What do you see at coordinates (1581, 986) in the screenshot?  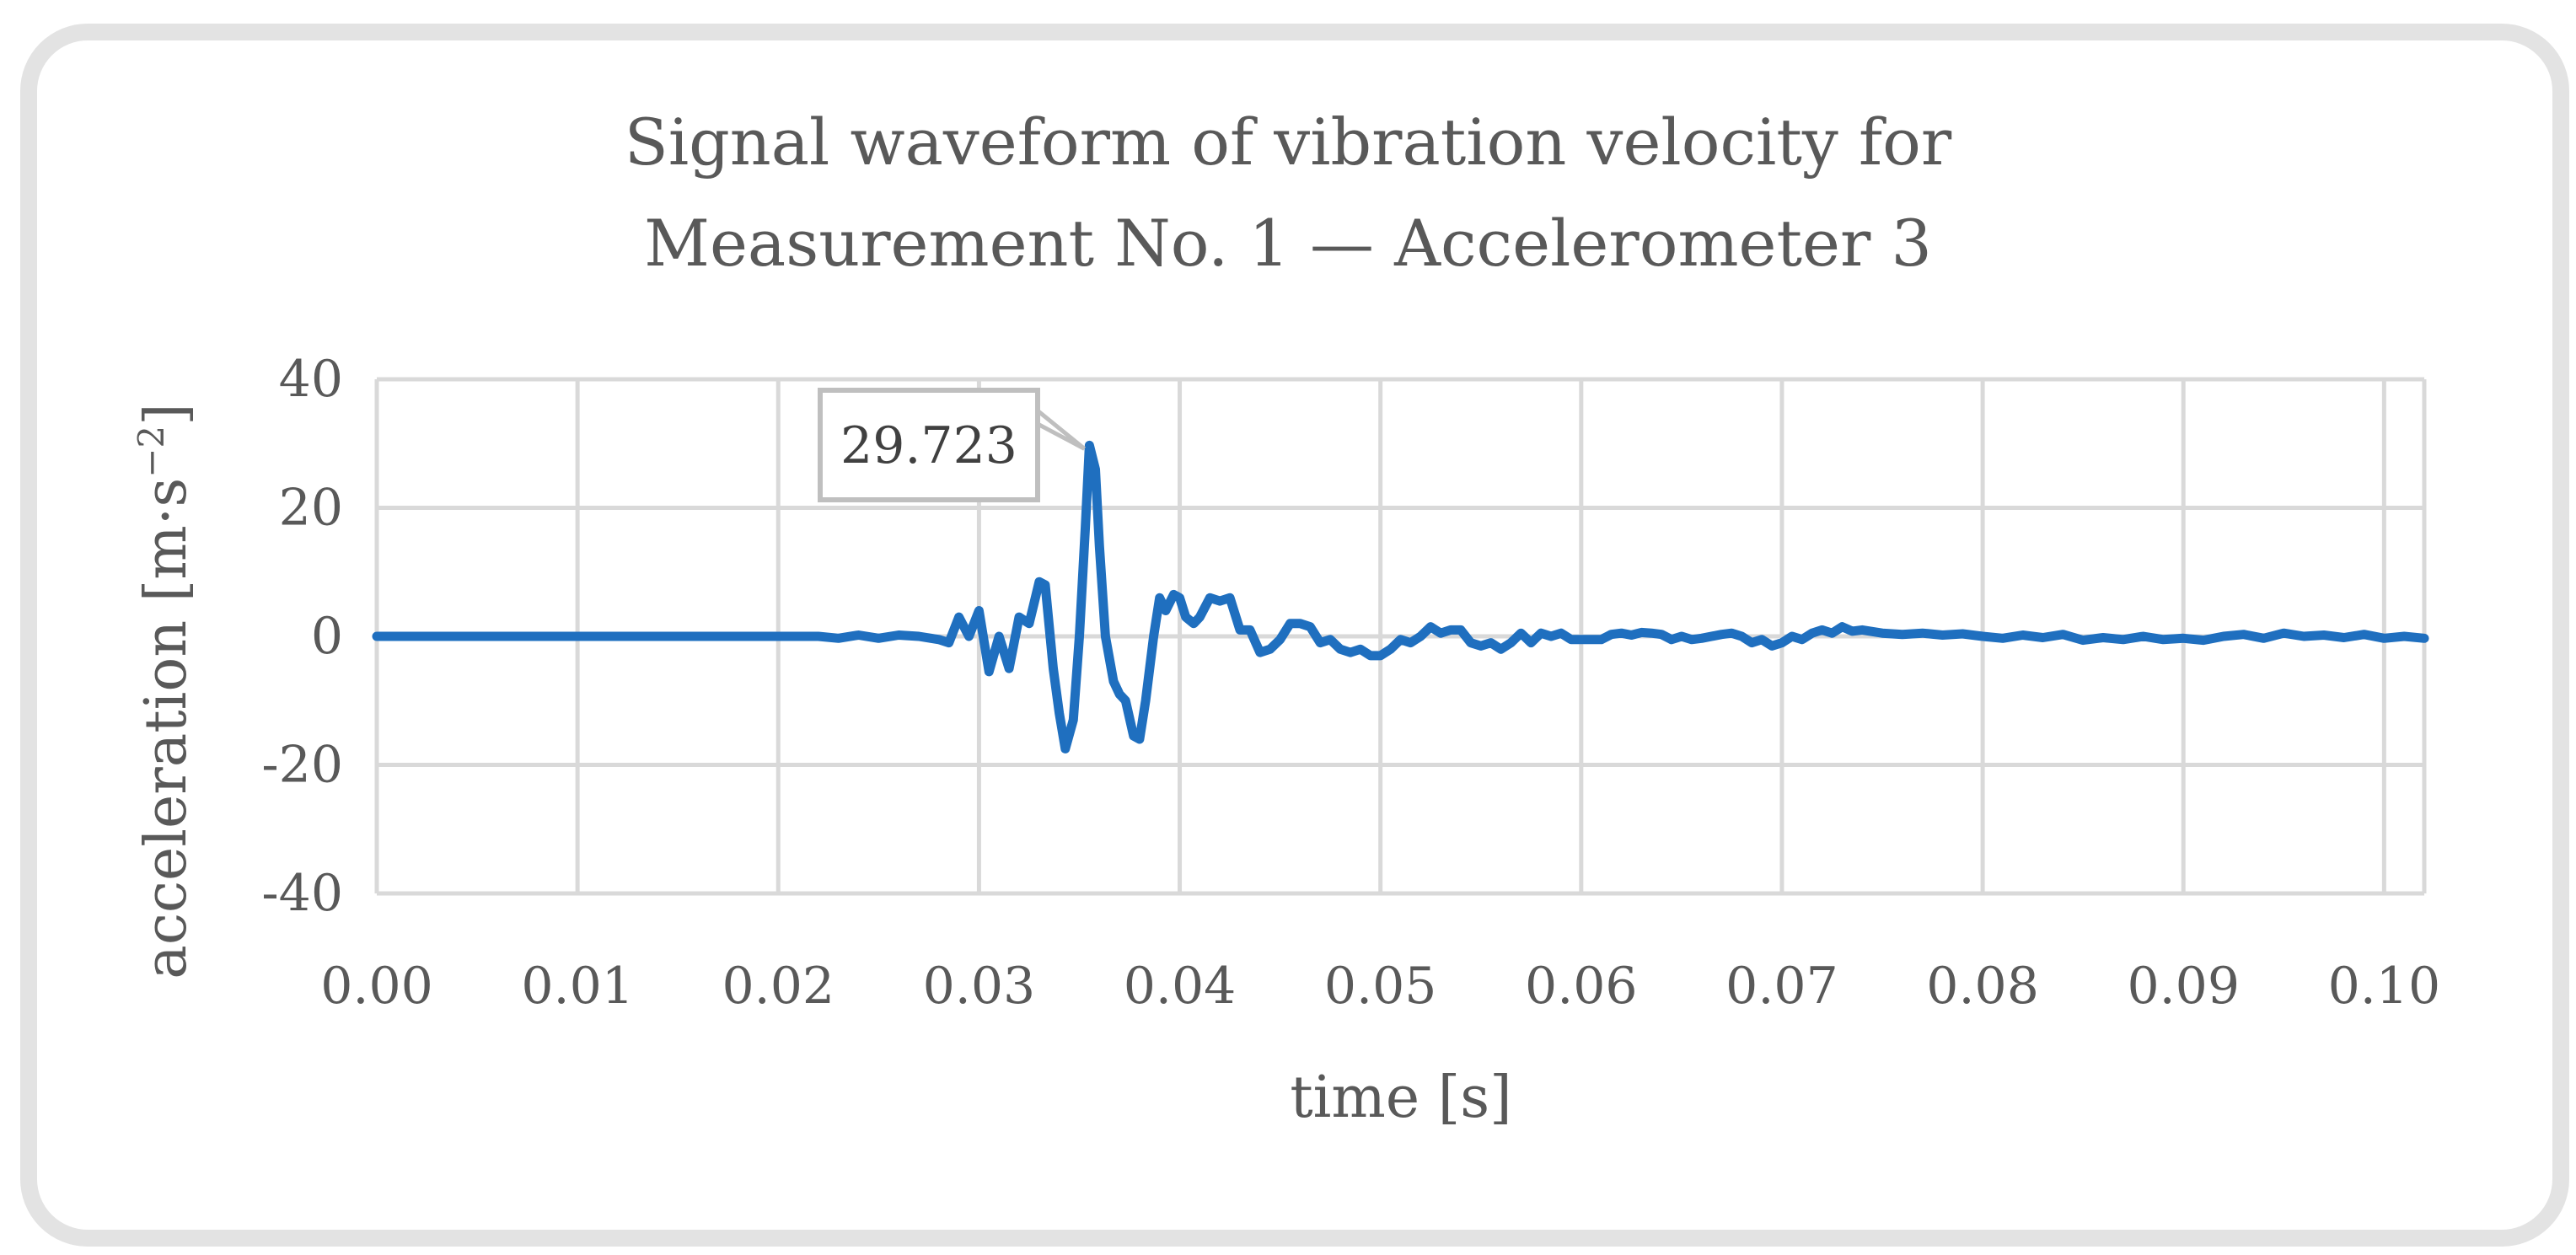 I see `x-tick-label: 0.06` at bounding box center [1581, 986].